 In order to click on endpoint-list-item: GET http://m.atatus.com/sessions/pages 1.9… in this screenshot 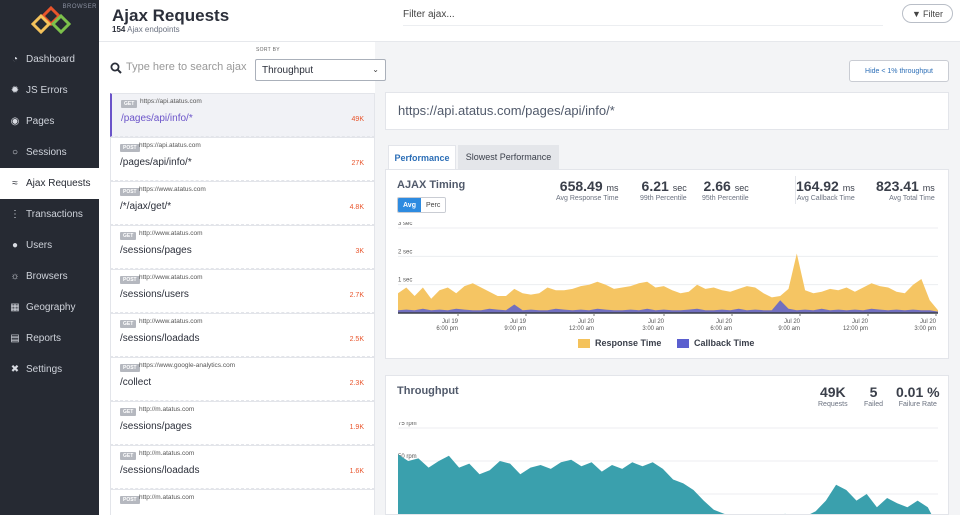, I will do `click(242, 423)`.